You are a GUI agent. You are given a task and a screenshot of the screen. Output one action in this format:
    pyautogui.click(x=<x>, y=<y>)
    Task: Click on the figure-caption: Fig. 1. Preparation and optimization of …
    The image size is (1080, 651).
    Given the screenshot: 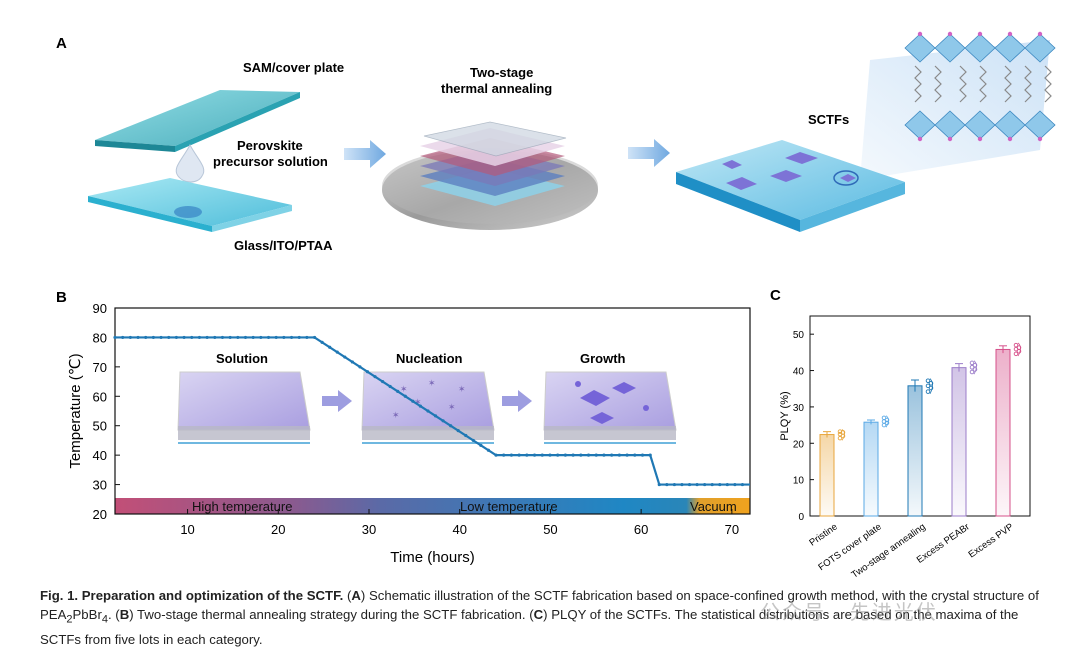 What is the action you would take?
    pyautogui.click(x=550, y=617)
    